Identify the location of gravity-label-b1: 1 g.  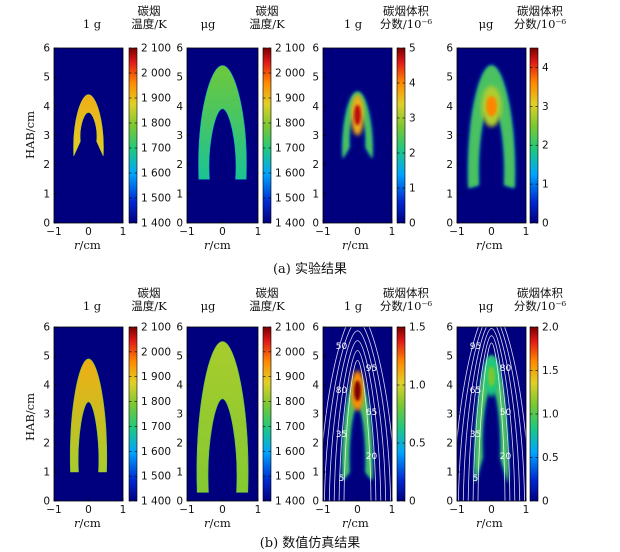
(92, 306).